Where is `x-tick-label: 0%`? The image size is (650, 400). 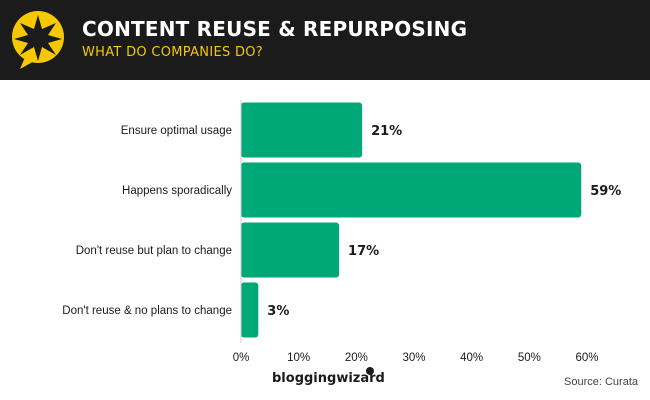
x-tick-label: 0% is located at coordinates (241, 358).